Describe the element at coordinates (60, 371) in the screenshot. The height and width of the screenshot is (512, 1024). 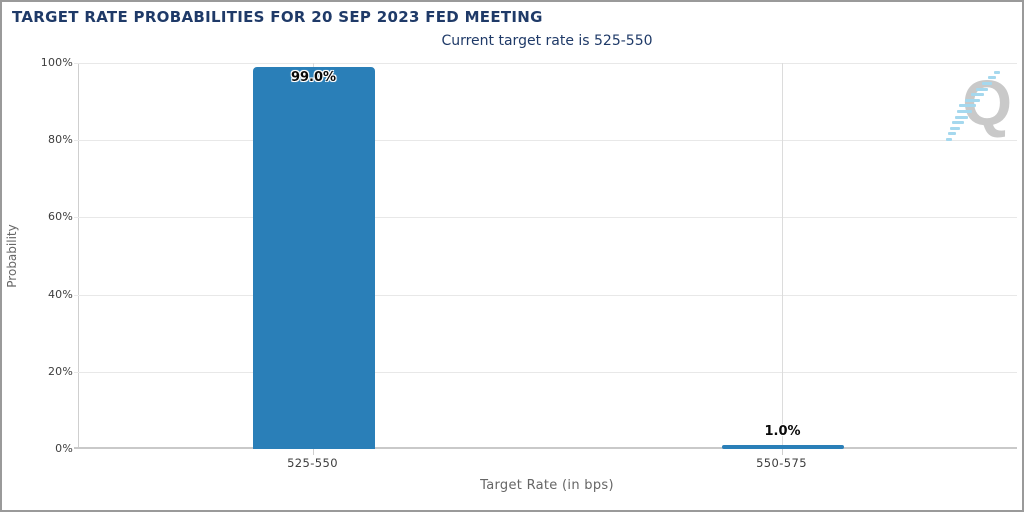
I see `y-tick-label: 20%` at that location.